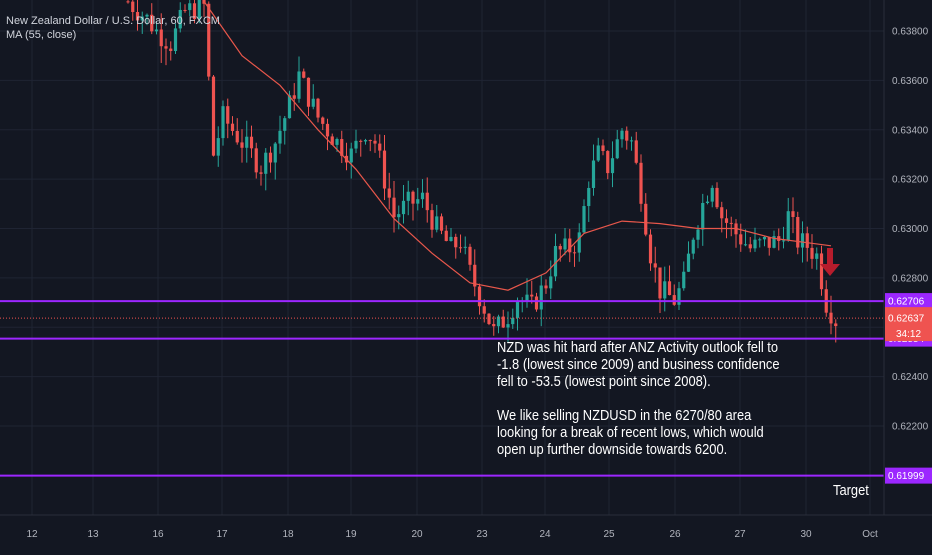 Image resolution: width=932 pixels, height=555 pixels. What do you see at coordinates (906, 302) in the screenshot?
I see `level-badge-label: 0.62706` at bounding box center [906, 302].